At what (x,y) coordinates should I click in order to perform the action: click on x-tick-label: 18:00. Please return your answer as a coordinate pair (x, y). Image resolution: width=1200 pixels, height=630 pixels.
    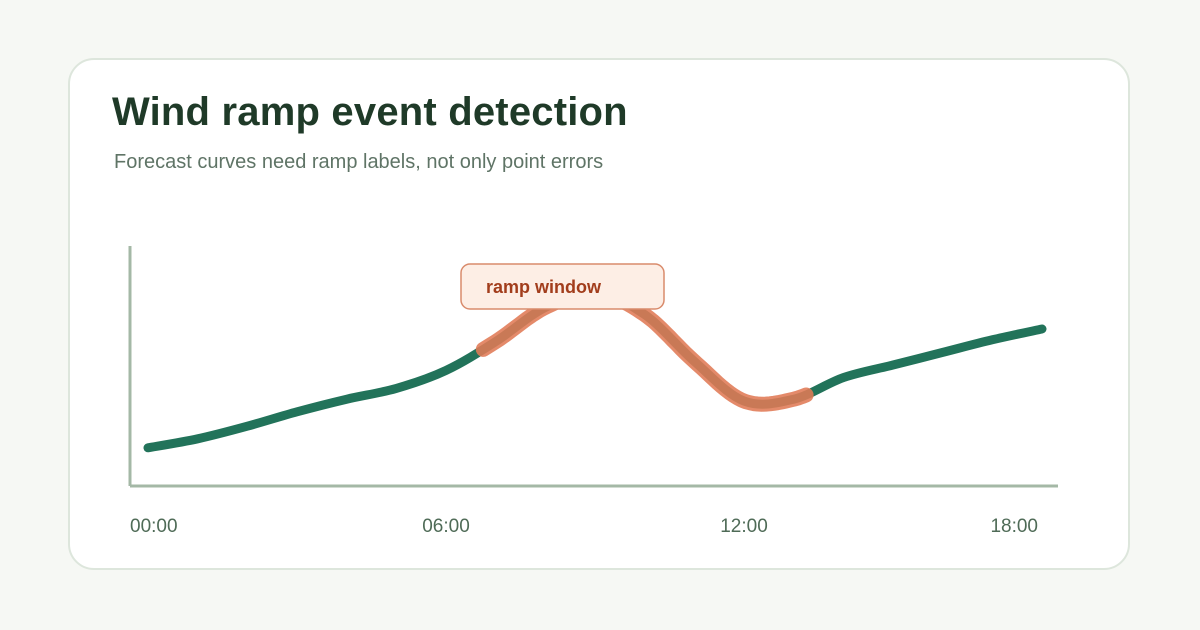
    Looking at the image, I should click on (1014, 526).